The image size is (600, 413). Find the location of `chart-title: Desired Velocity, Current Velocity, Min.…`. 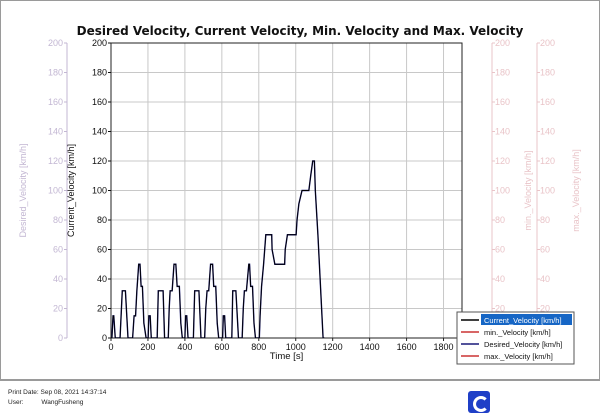

chart-title: Desired Velocity, Current Velocity, Min.… is located at coordinates (300, 31).